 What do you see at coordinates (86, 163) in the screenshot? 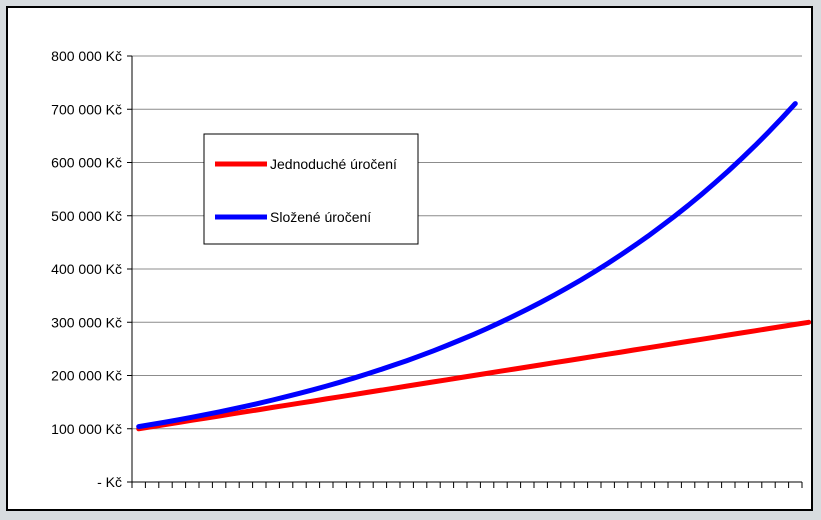
I see `y-tick-label: 600 000 Kč` at bounding box center [86, 163].